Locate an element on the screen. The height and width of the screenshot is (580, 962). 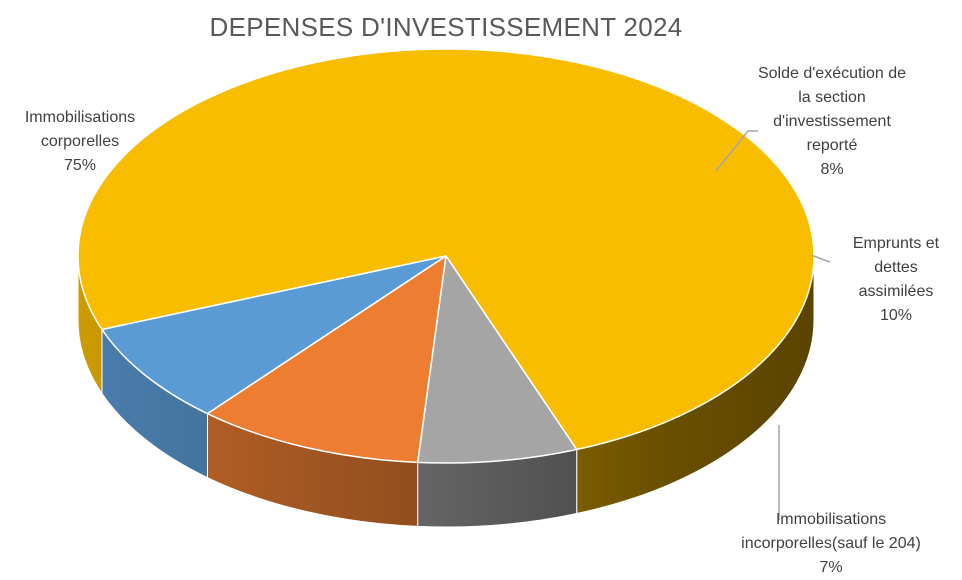
data-label-emprunts-dettes: Emprunts et dettes assimilées 10% is located at coordinates (896, 279).